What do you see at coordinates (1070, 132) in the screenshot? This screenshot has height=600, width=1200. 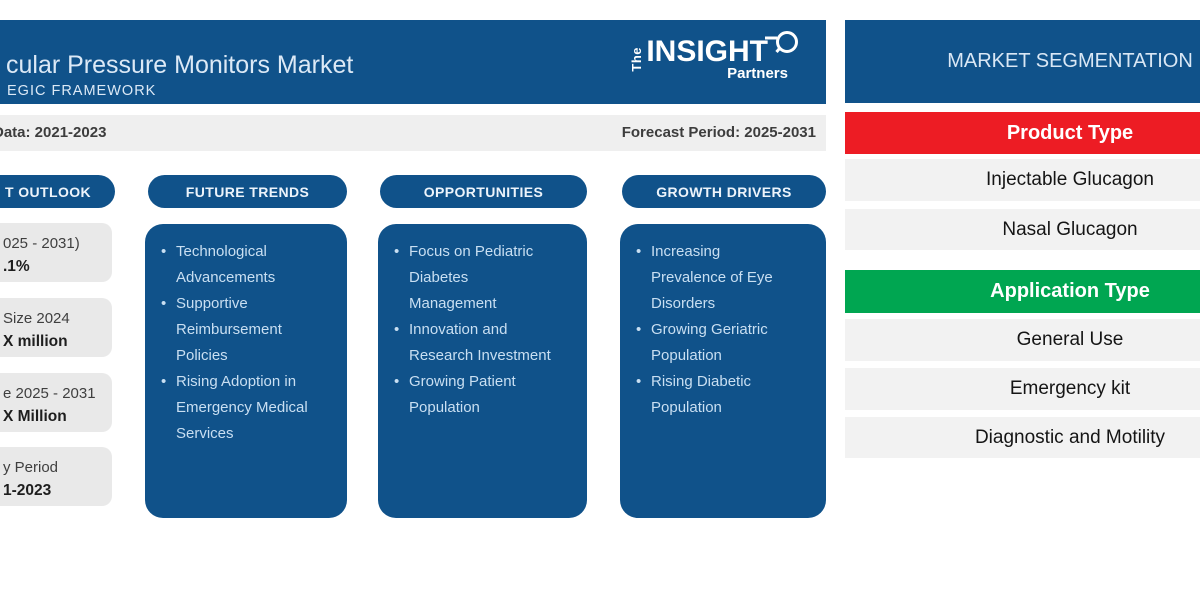 I see `product-type-label: Product Type` at bounding box center [1070, 132].